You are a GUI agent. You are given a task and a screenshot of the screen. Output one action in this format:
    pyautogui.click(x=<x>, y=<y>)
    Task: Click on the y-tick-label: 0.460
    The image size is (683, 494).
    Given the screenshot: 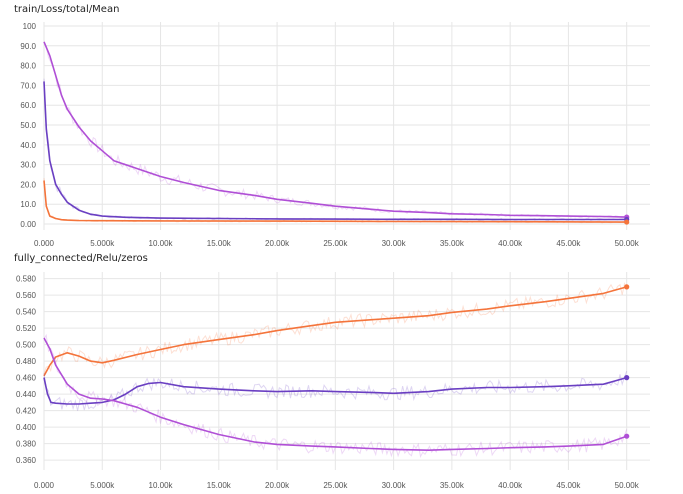 What is the action you would take?
    pyautogui.click(x=26, y=378)
    